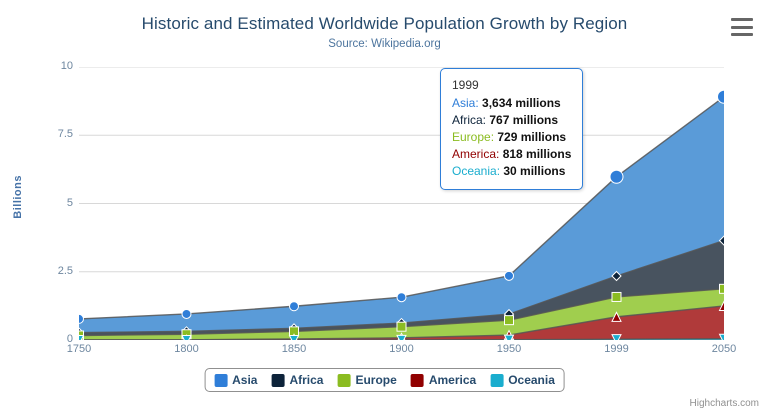 This screenshot has width=769, height=416. Describe the element at coordinates (724, 349) in the screenshot. I see `x-tick-label: 2050` at that location.